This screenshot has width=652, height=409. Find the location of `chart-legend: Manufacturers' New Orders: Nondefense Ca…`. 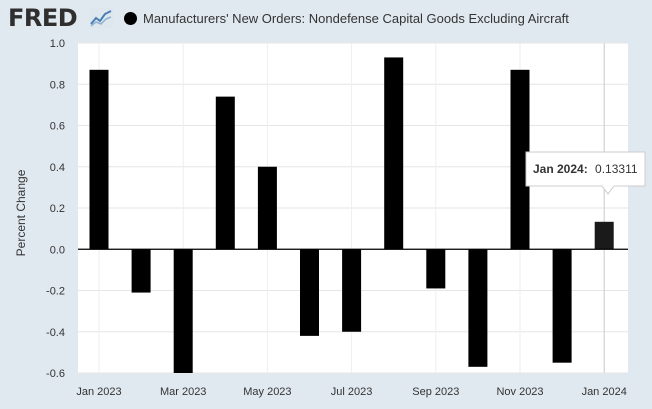

chart-legend: Manufacturers' New Orders: Nondefense Ca… is located at coordinates (346, 18).